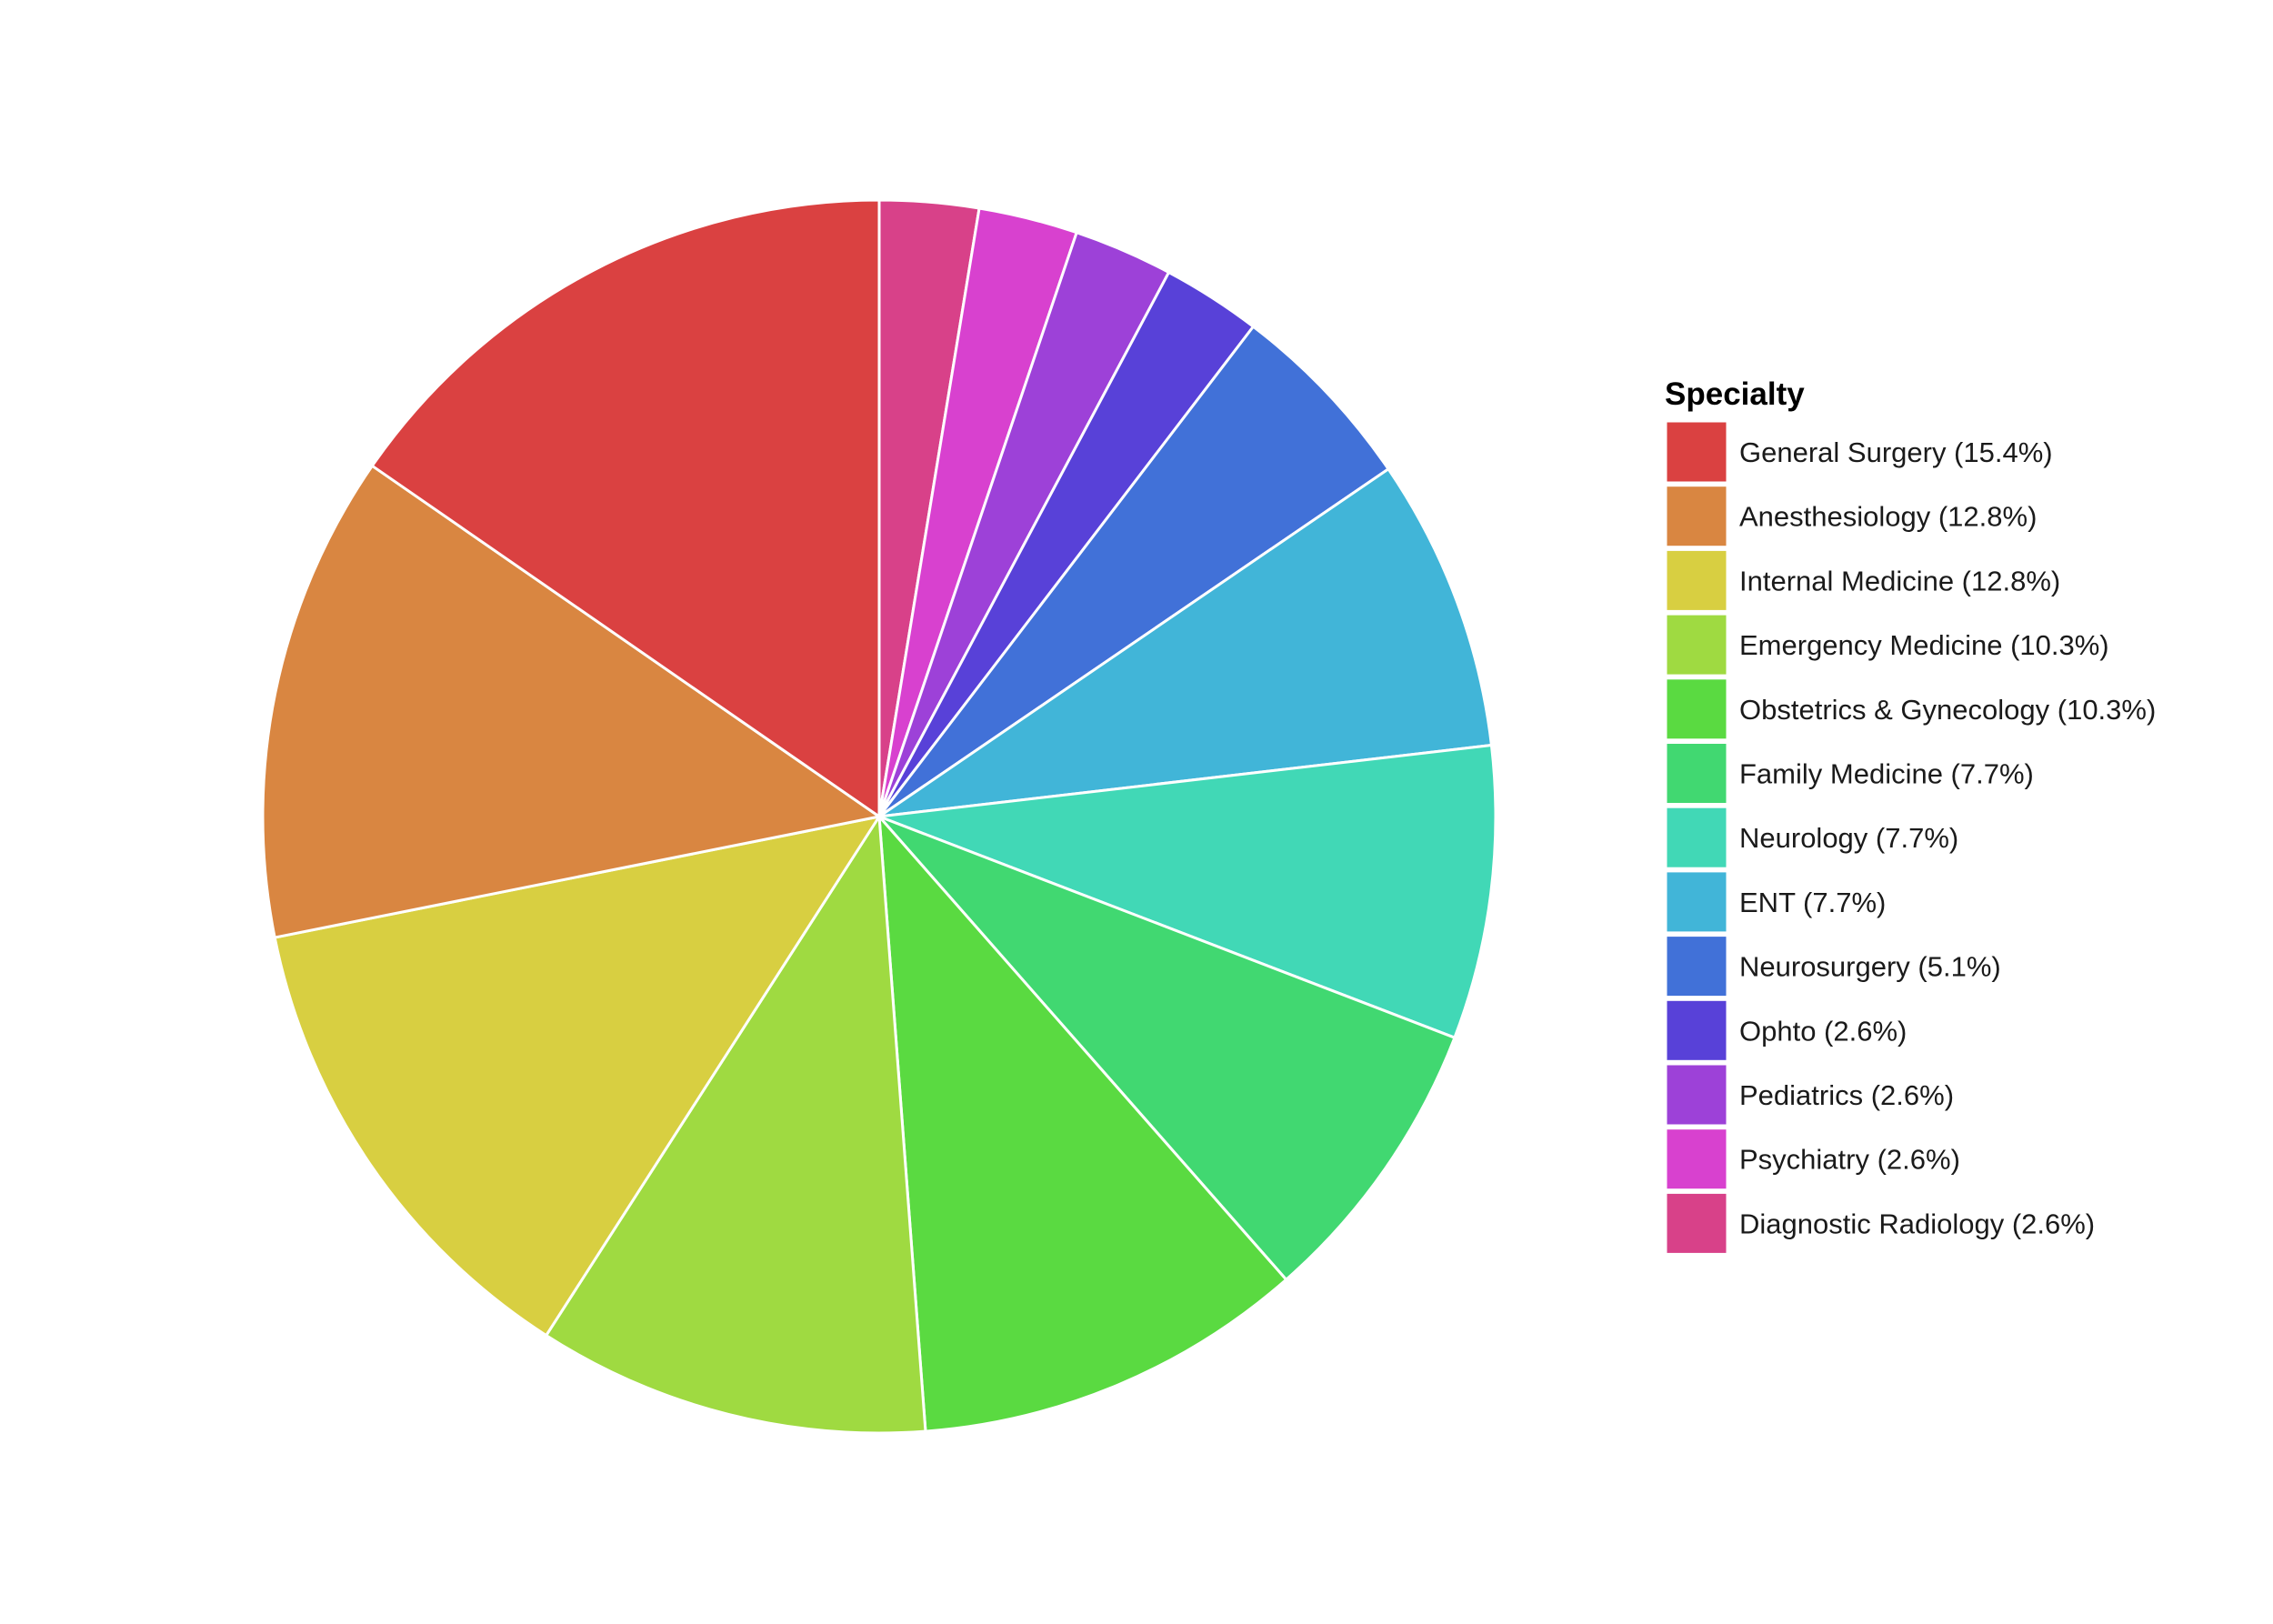  I want to click on legend-item-obstetrics-and-gynecology: Obstetrics & Gynecology (10.3%), so click(1910, 709).